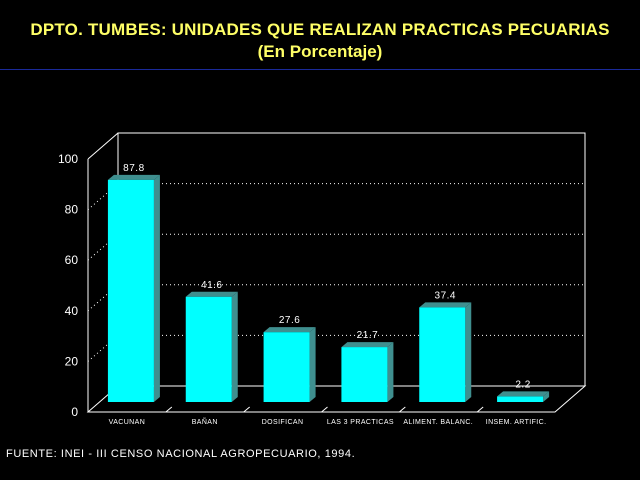 The width and height of the screenshot is (640, 480). What do you see at coordinates (522, 384) in the screenshot?
I see `data-label: 2.2` at bounding box center [522, 384].